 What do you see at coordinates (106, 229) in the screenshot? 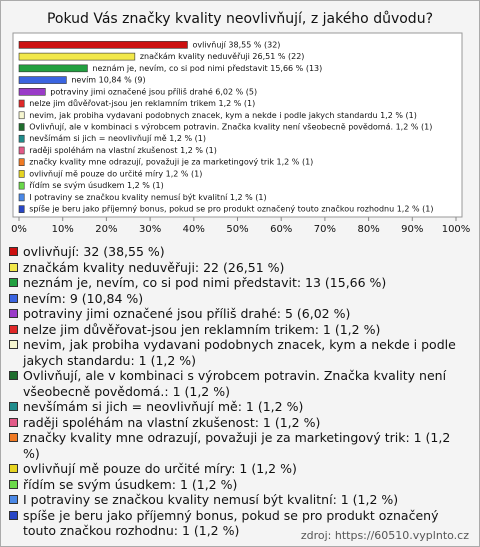
I see `x-tick-label: 20%` at bounding box center [106, 229].